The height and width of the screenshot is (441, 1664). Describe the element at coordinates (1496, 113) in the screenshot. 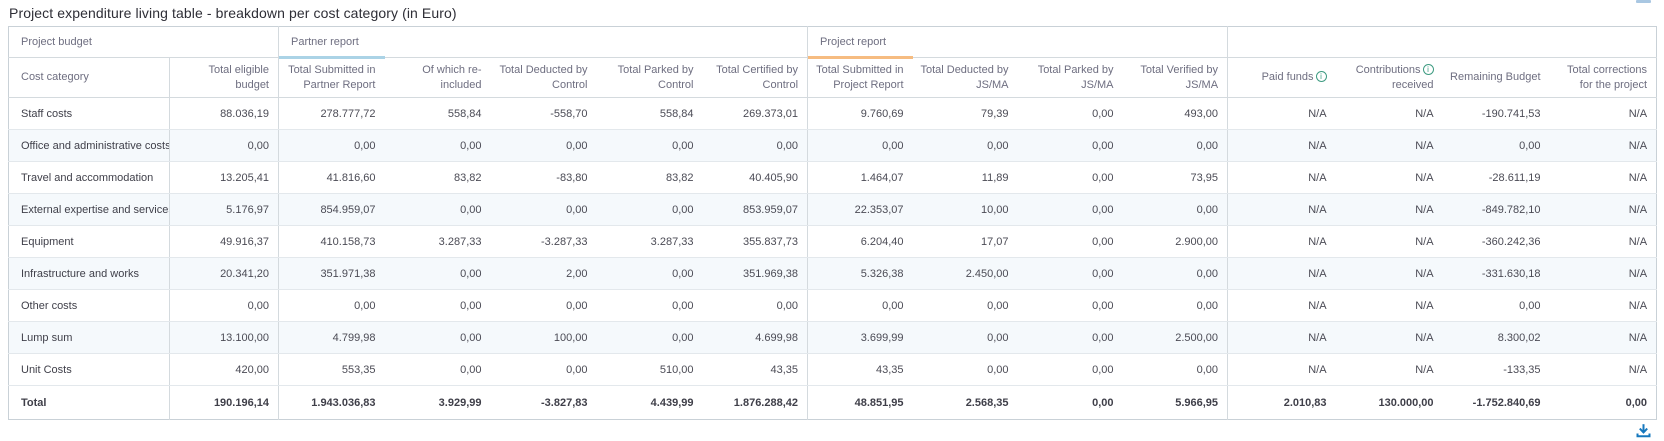

I see `table-cell: -190.741,53` at that location.